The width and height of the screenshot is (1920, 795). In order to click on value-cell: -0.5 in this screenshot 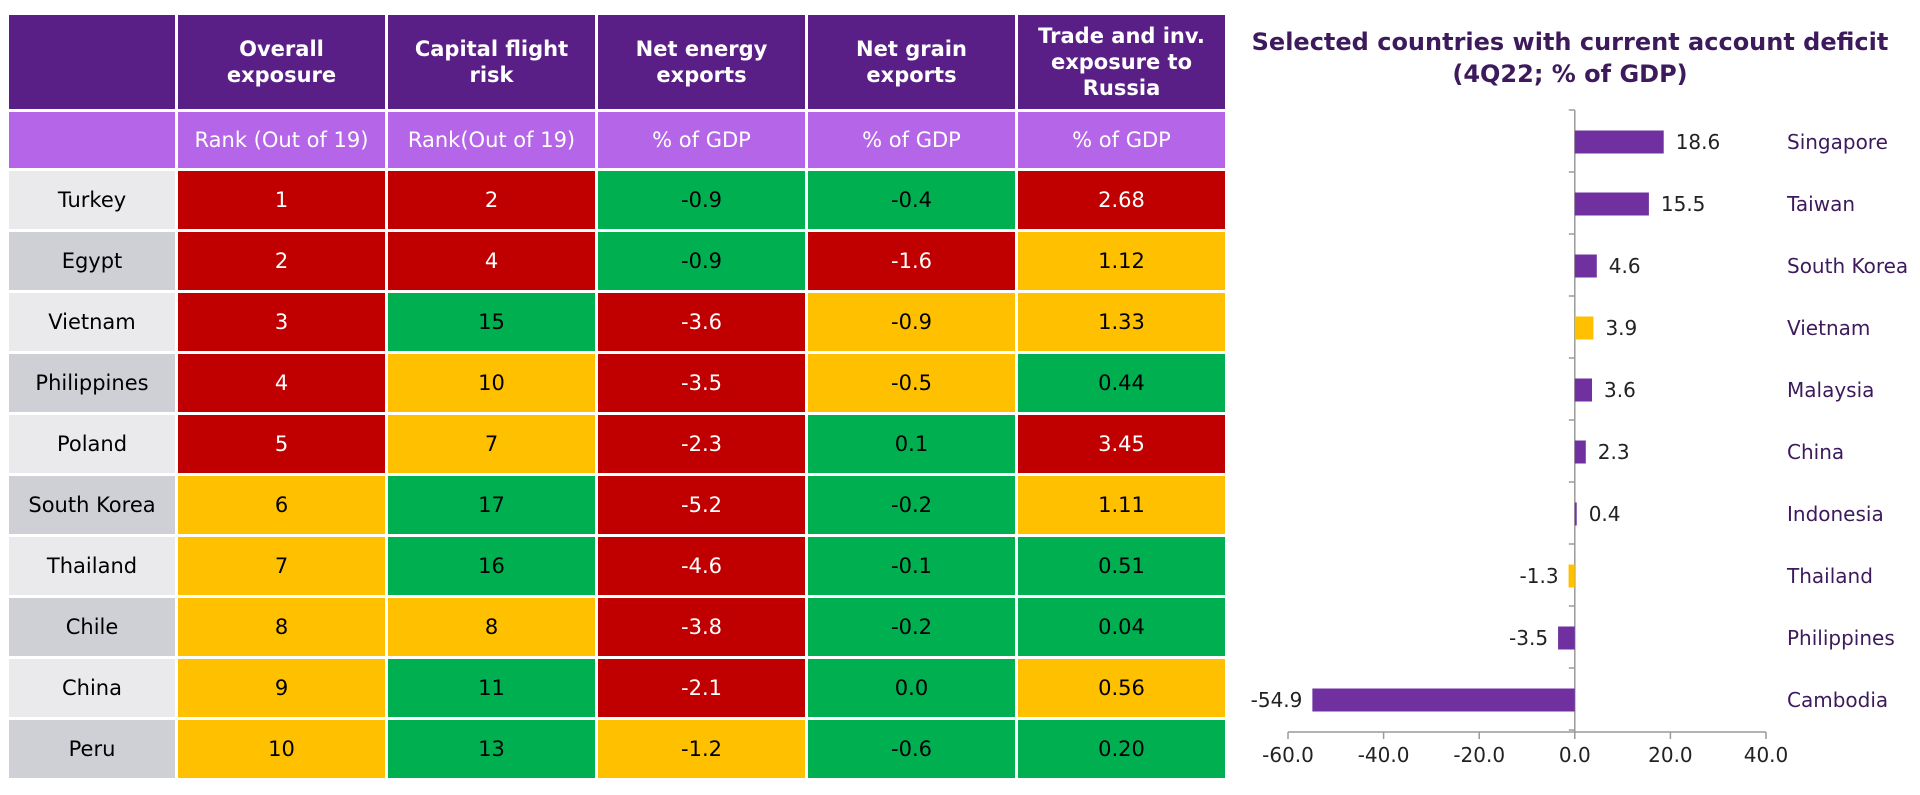, I will do `click(911, 383)`.